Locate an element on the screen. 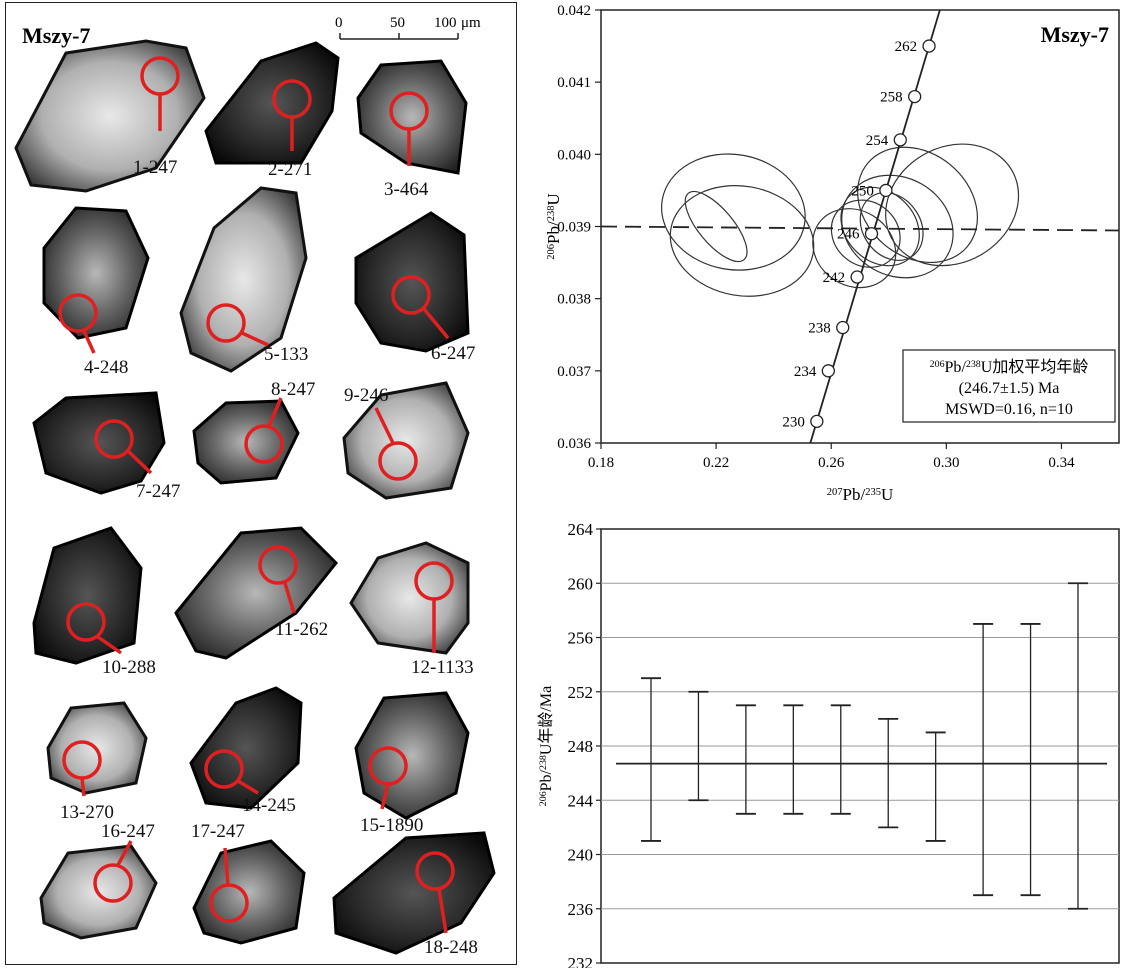 The image size is (1121, 971). y-tick-label: 0.036 is located at coordinates (574, 444).